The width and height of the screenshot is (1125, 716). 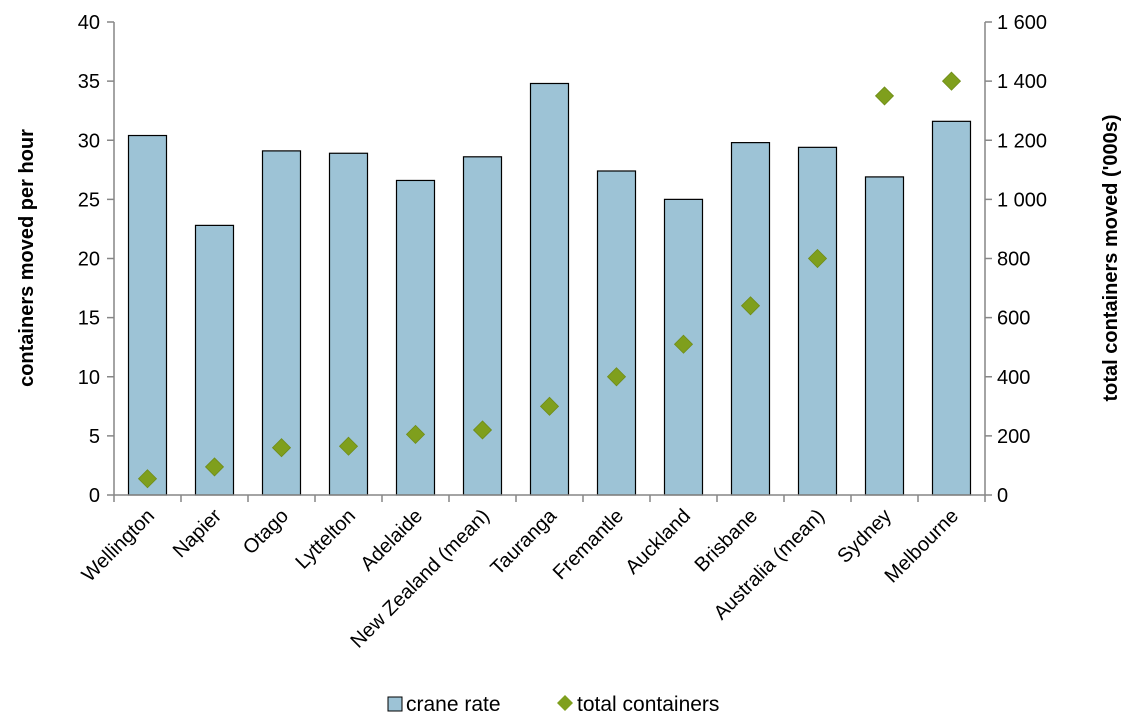 What do you see at coordinates (197, 533) in the screenshot?
I see `x-category-label-1: Napier` at bounding box center [197, 533].